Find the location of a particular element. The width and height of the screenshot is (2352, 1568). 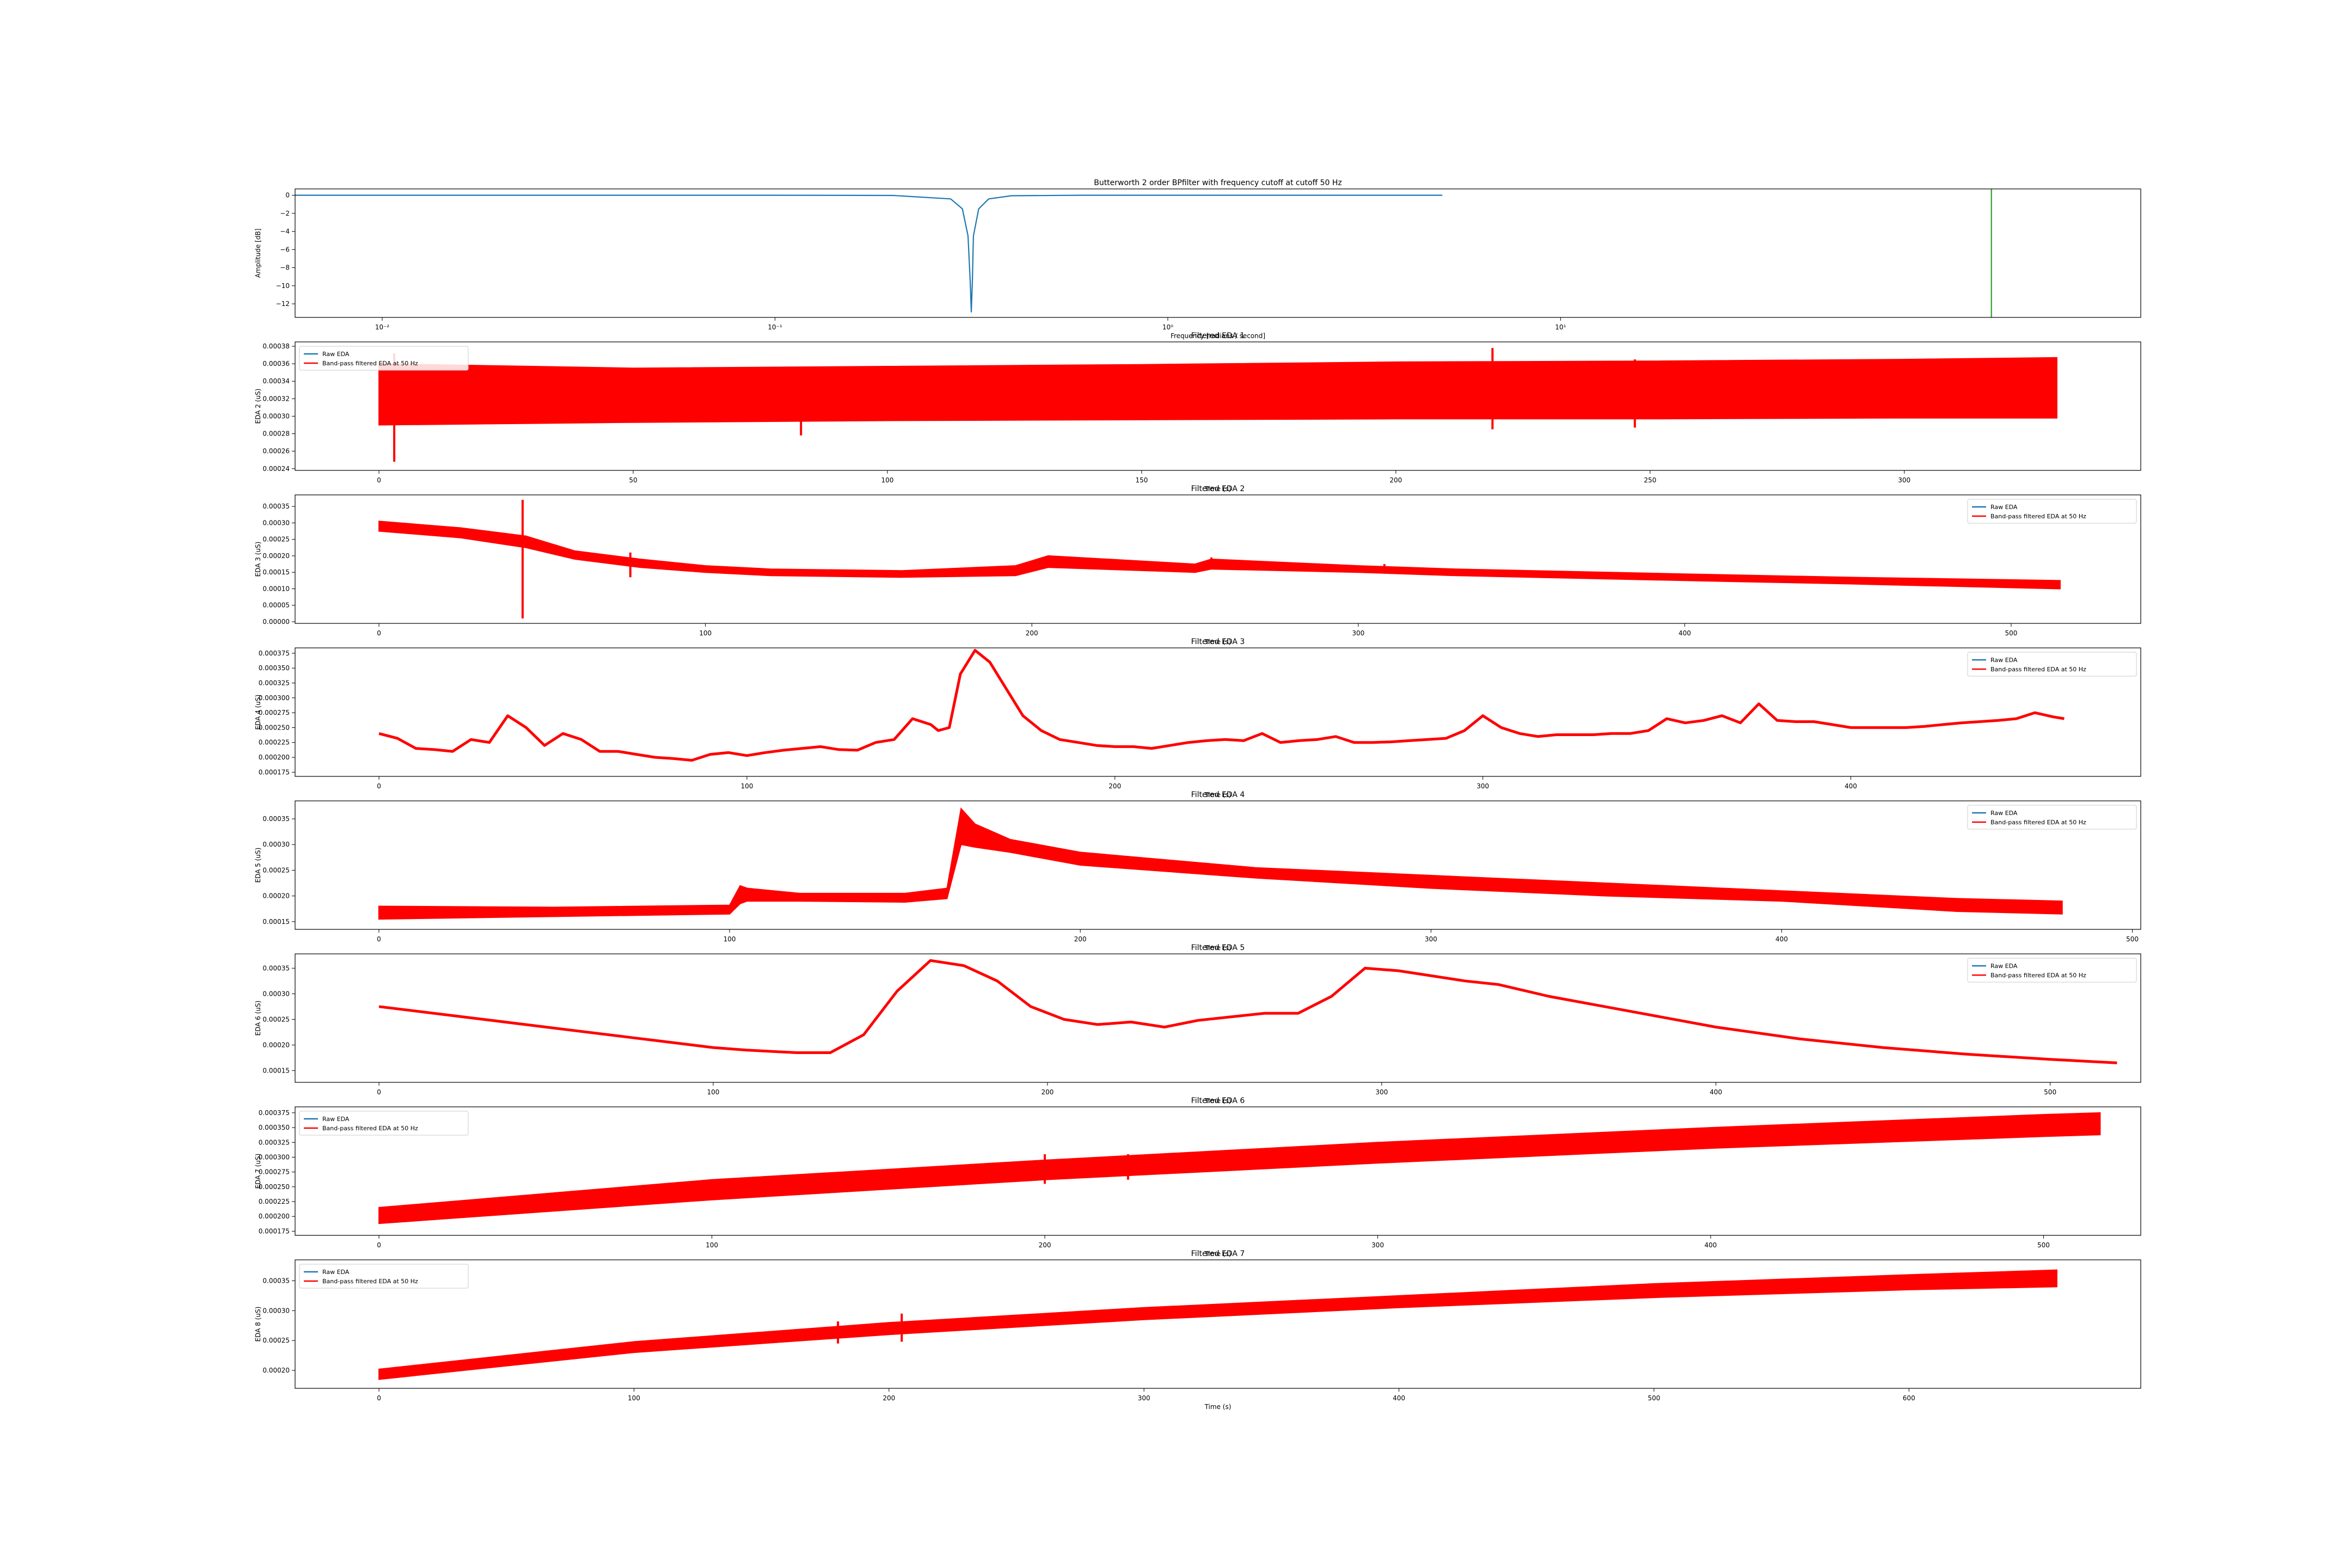

y-tick-label: 0.00025 is located at coordinates (276, 539).